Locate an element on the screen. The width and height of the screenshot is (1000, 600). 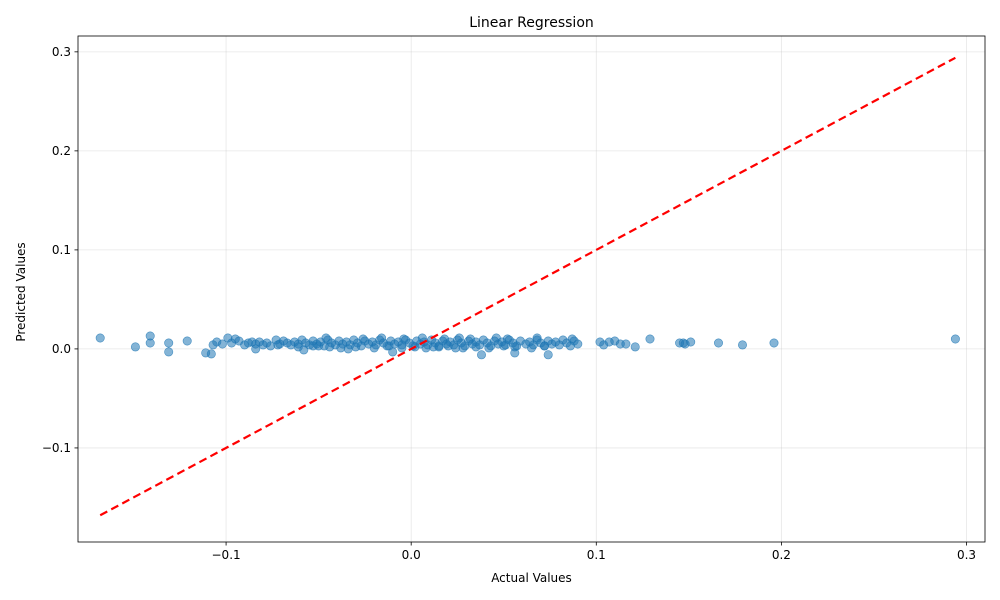
y-tick-label: 0.0 is located at coordinates (61, 349).